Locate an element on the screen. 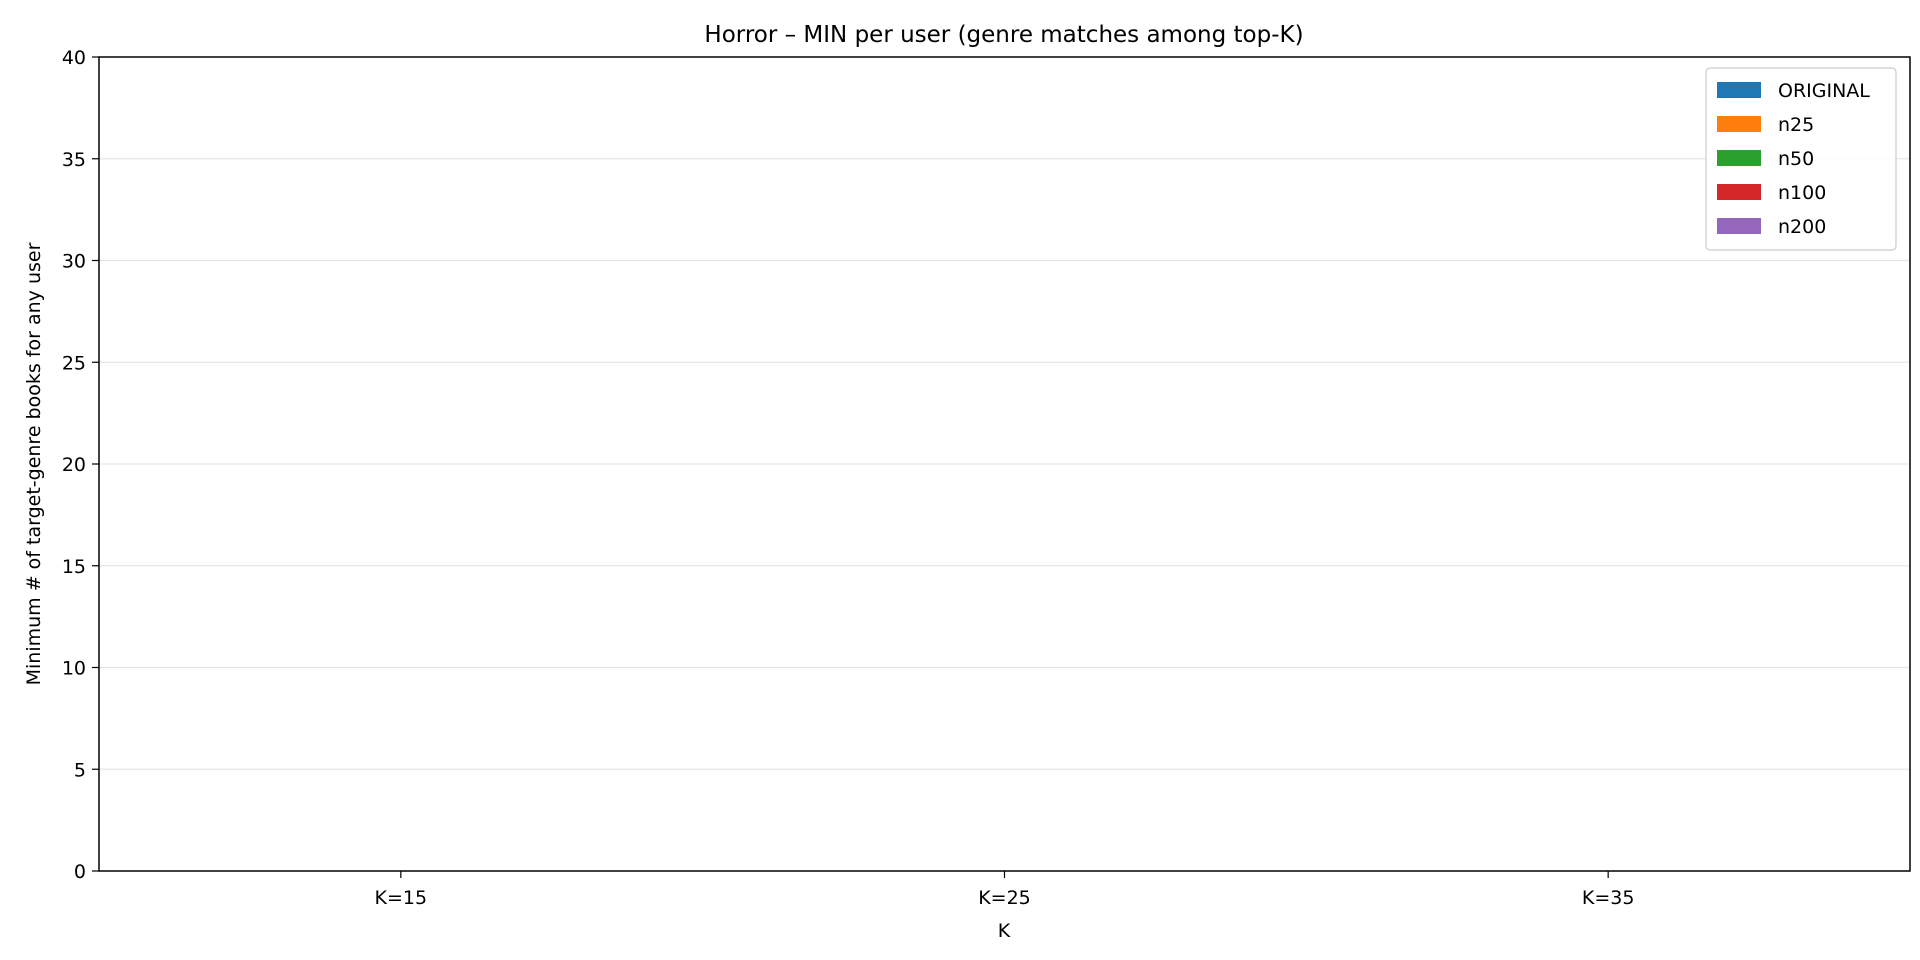  y-tick-label: 35 is located at coordinates (74, 160).